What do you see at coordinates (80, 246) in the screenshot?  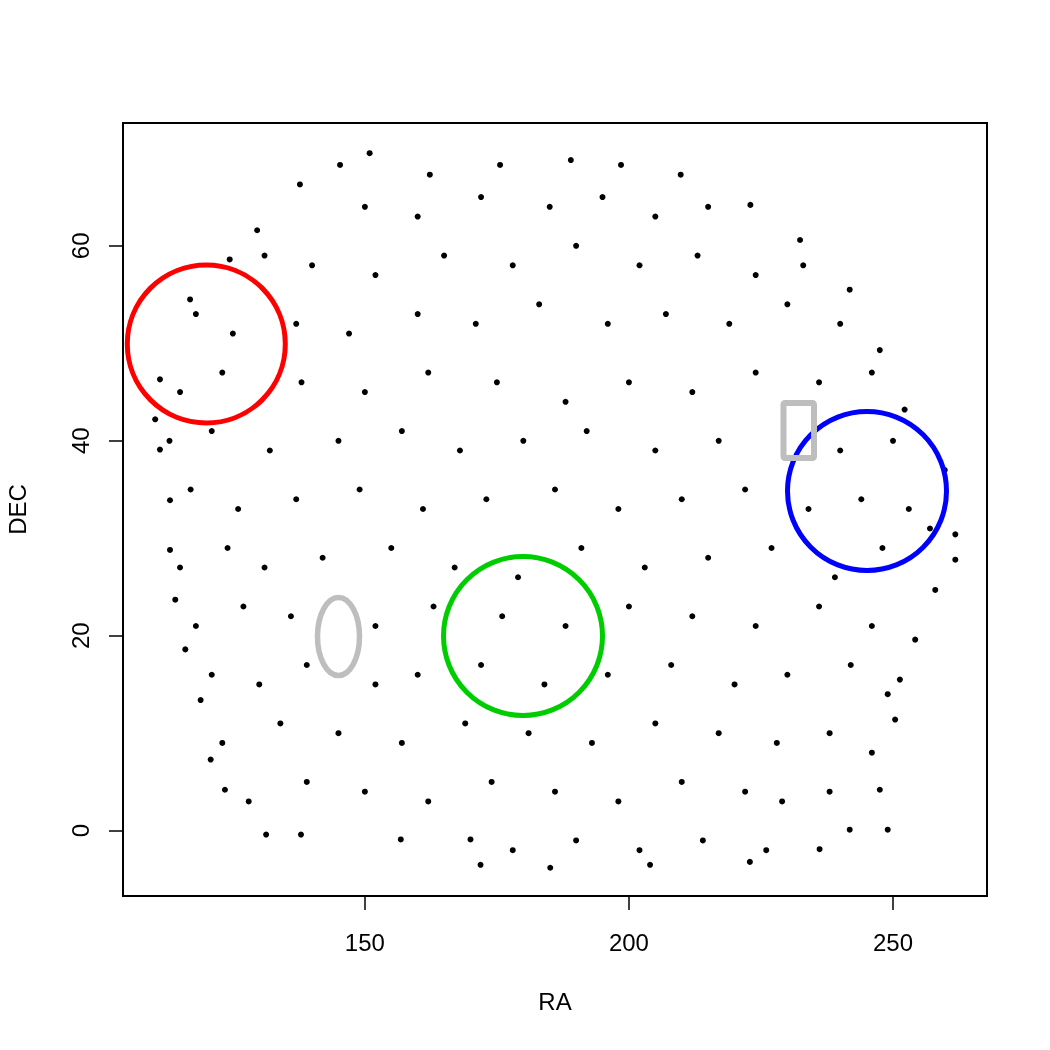 I see `y-tick-label: 60` at bounding box center [80, 246].